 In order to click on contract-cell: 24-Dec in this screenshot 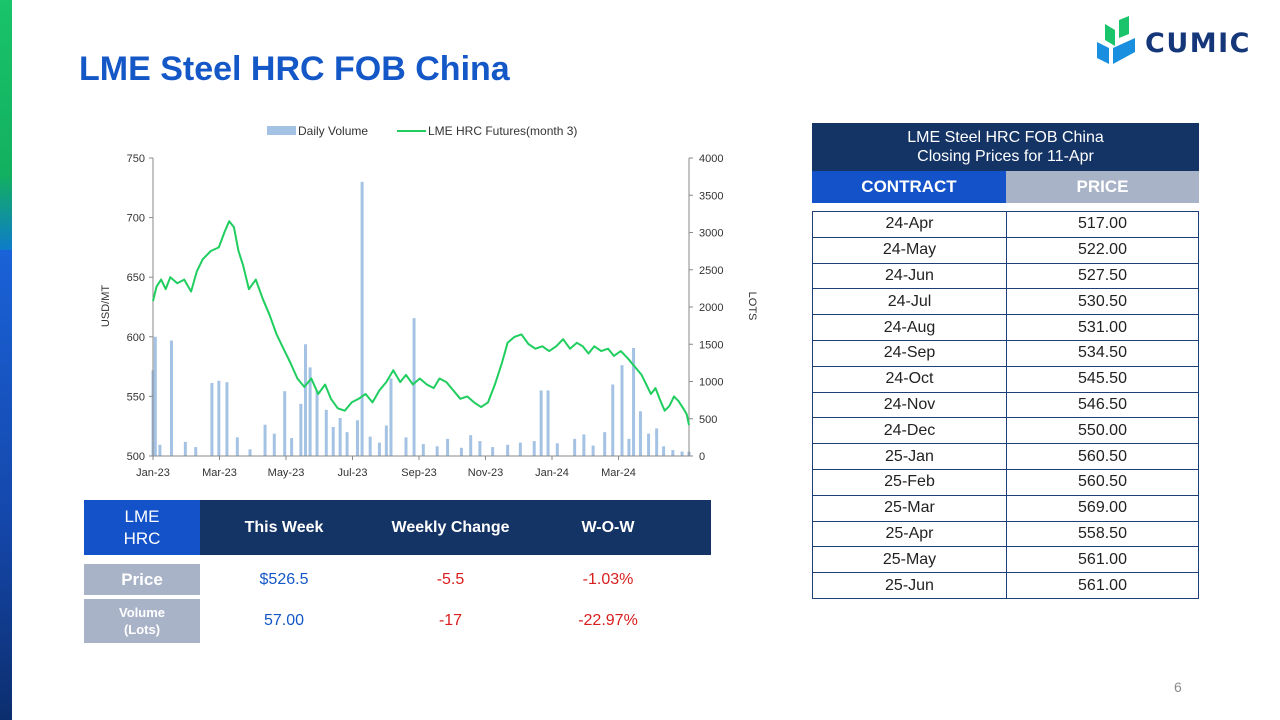, I will do `click(909, 431)`.